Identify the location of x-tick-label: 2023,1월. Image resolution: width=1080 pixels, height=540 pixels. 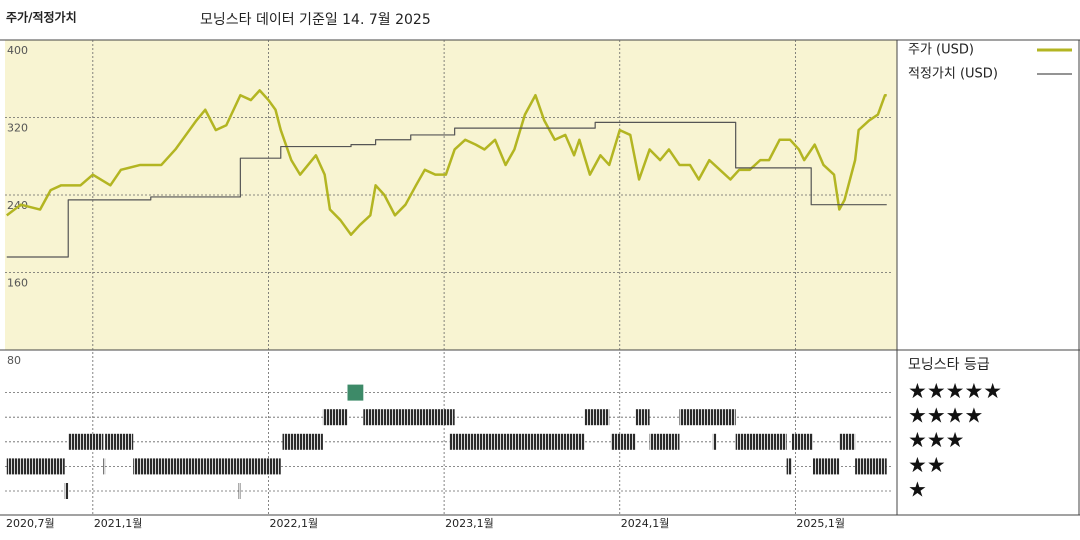
(469, 523).